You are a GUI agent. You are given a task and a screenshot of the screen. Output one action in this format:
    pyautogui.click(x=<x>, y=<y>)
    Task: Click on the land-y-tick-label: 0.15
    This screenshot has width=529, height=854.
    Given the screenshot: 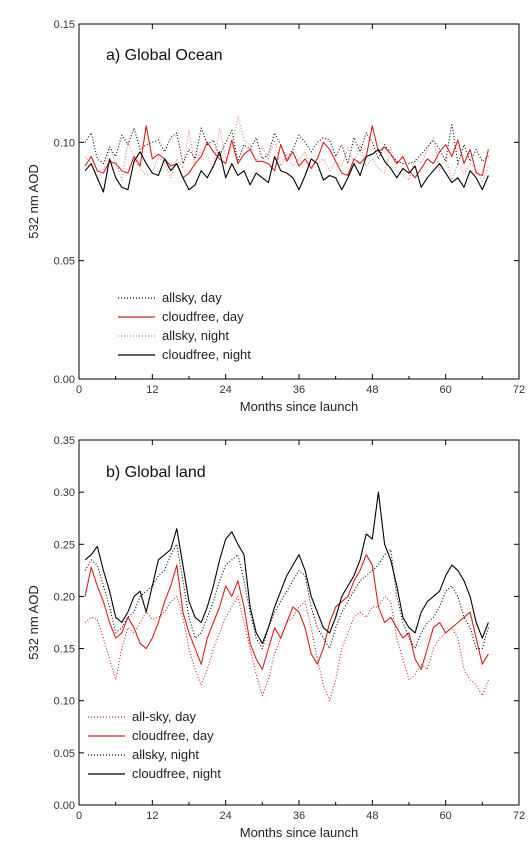 What is the action you would take?
    pyautogui.click(x=64, y=650)
    